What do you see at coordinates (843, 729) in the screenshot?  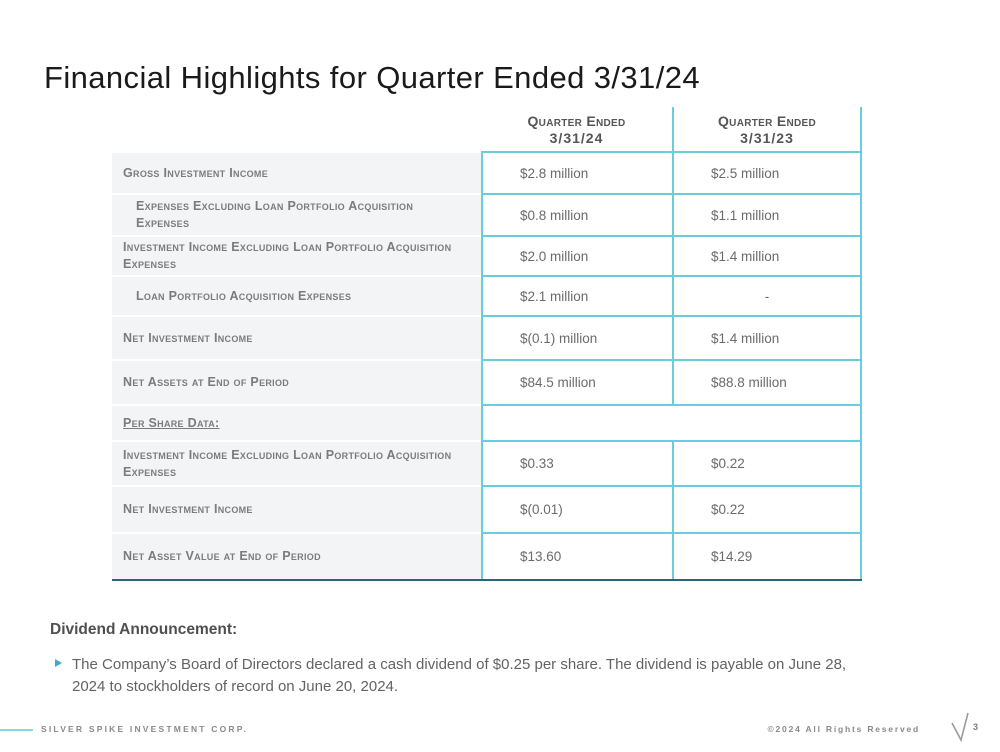 I see `copyright-text: ©2024 All Rights Reserved` at bounding box center [843, 729].